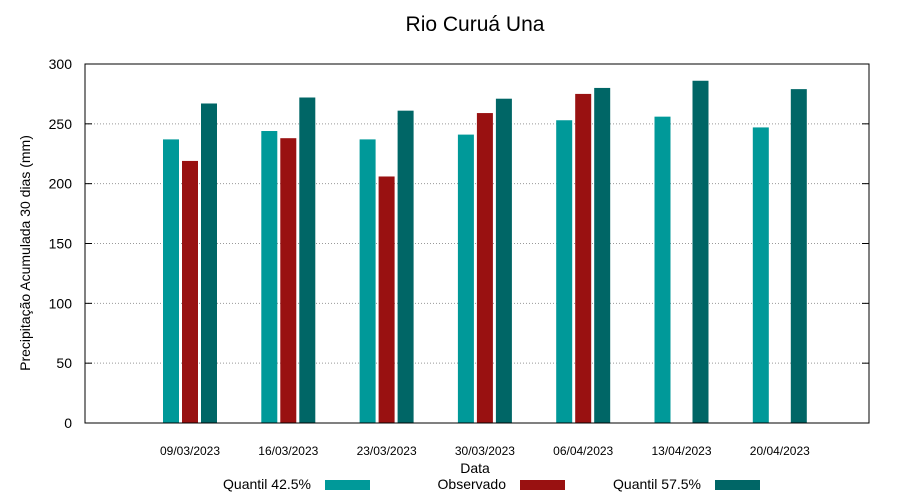 This screenshot has height=500, width=900. I want to click on legend-label: Quantil 57.5%, so click(657, 484).